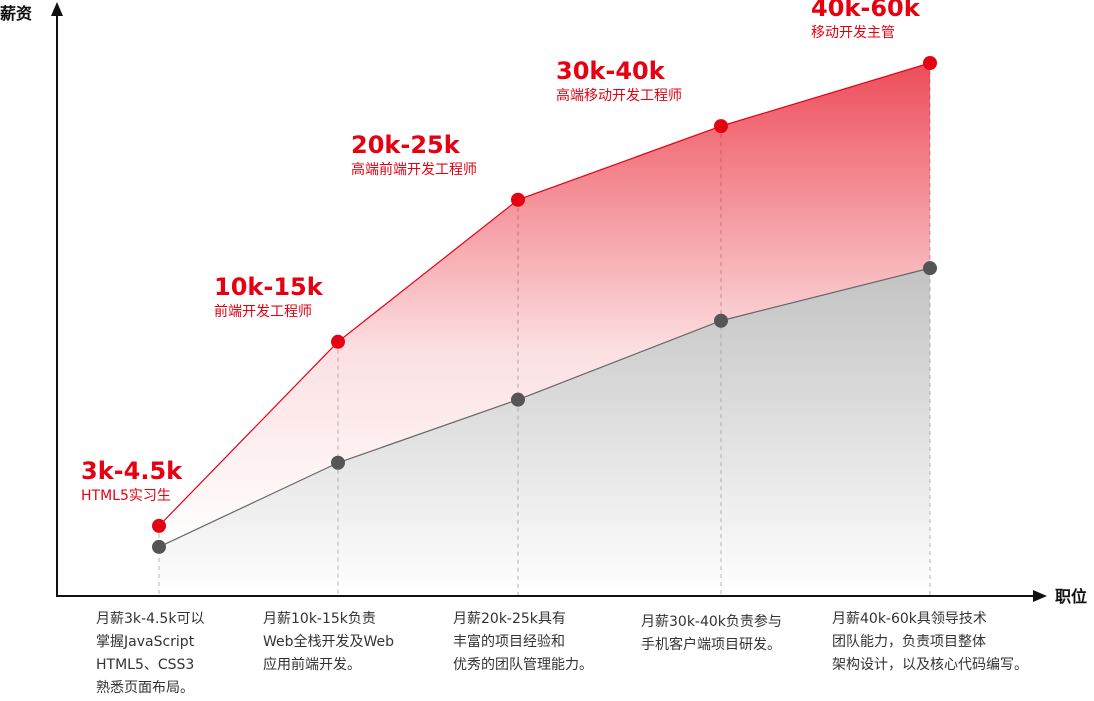  Describe the element at coordinates (406, 145) in the screenshot. I see `salary-label: 20k-25k` at that location.